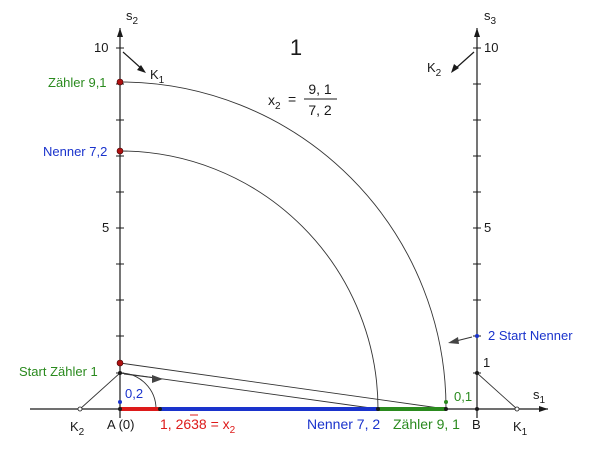  Describe the element at coordinates (320, 110) in the screenshot. I see `formula-denominator: 7, 2` at that location.